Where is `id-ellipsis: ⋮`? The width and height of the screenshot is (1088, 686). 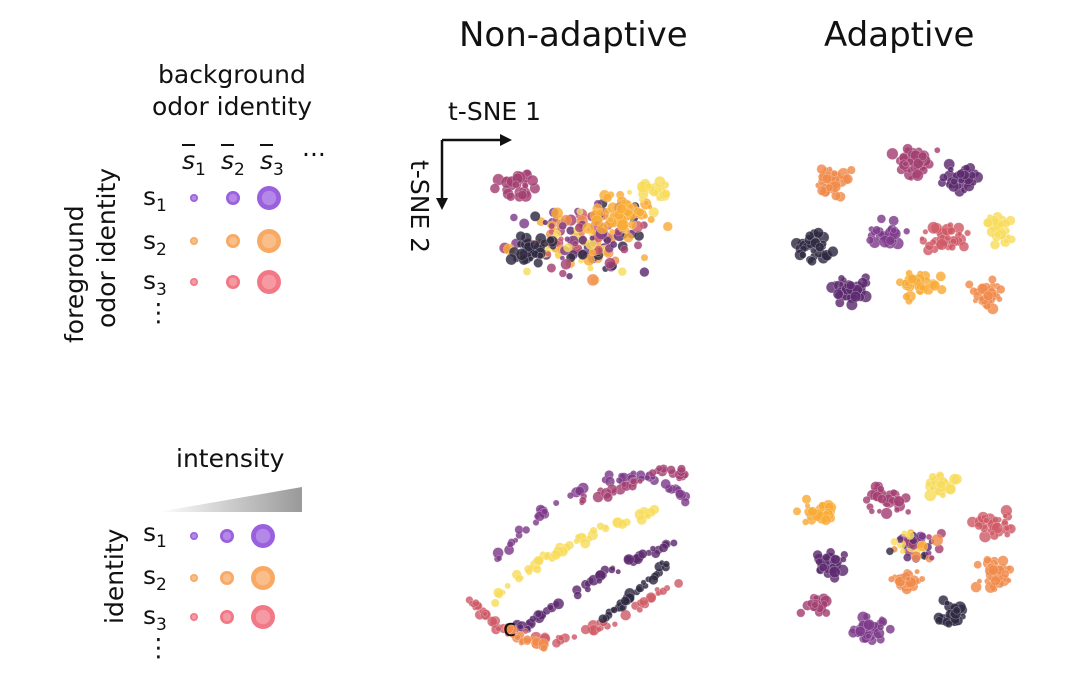 id-ellipsis: ⋮ is located at coordinates (158, 647).